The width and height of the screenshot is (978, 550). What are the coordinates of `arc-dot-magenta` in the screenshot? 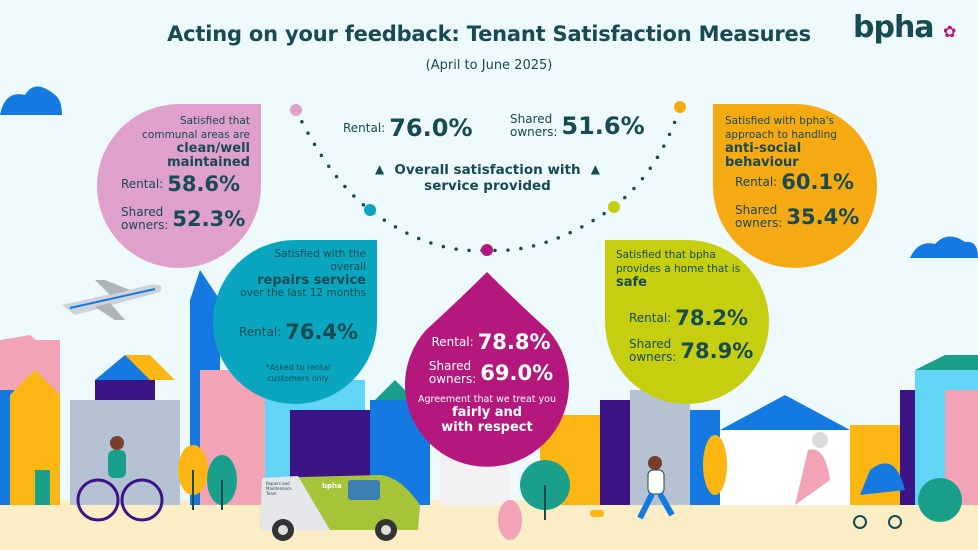 It's located at (487, 250).